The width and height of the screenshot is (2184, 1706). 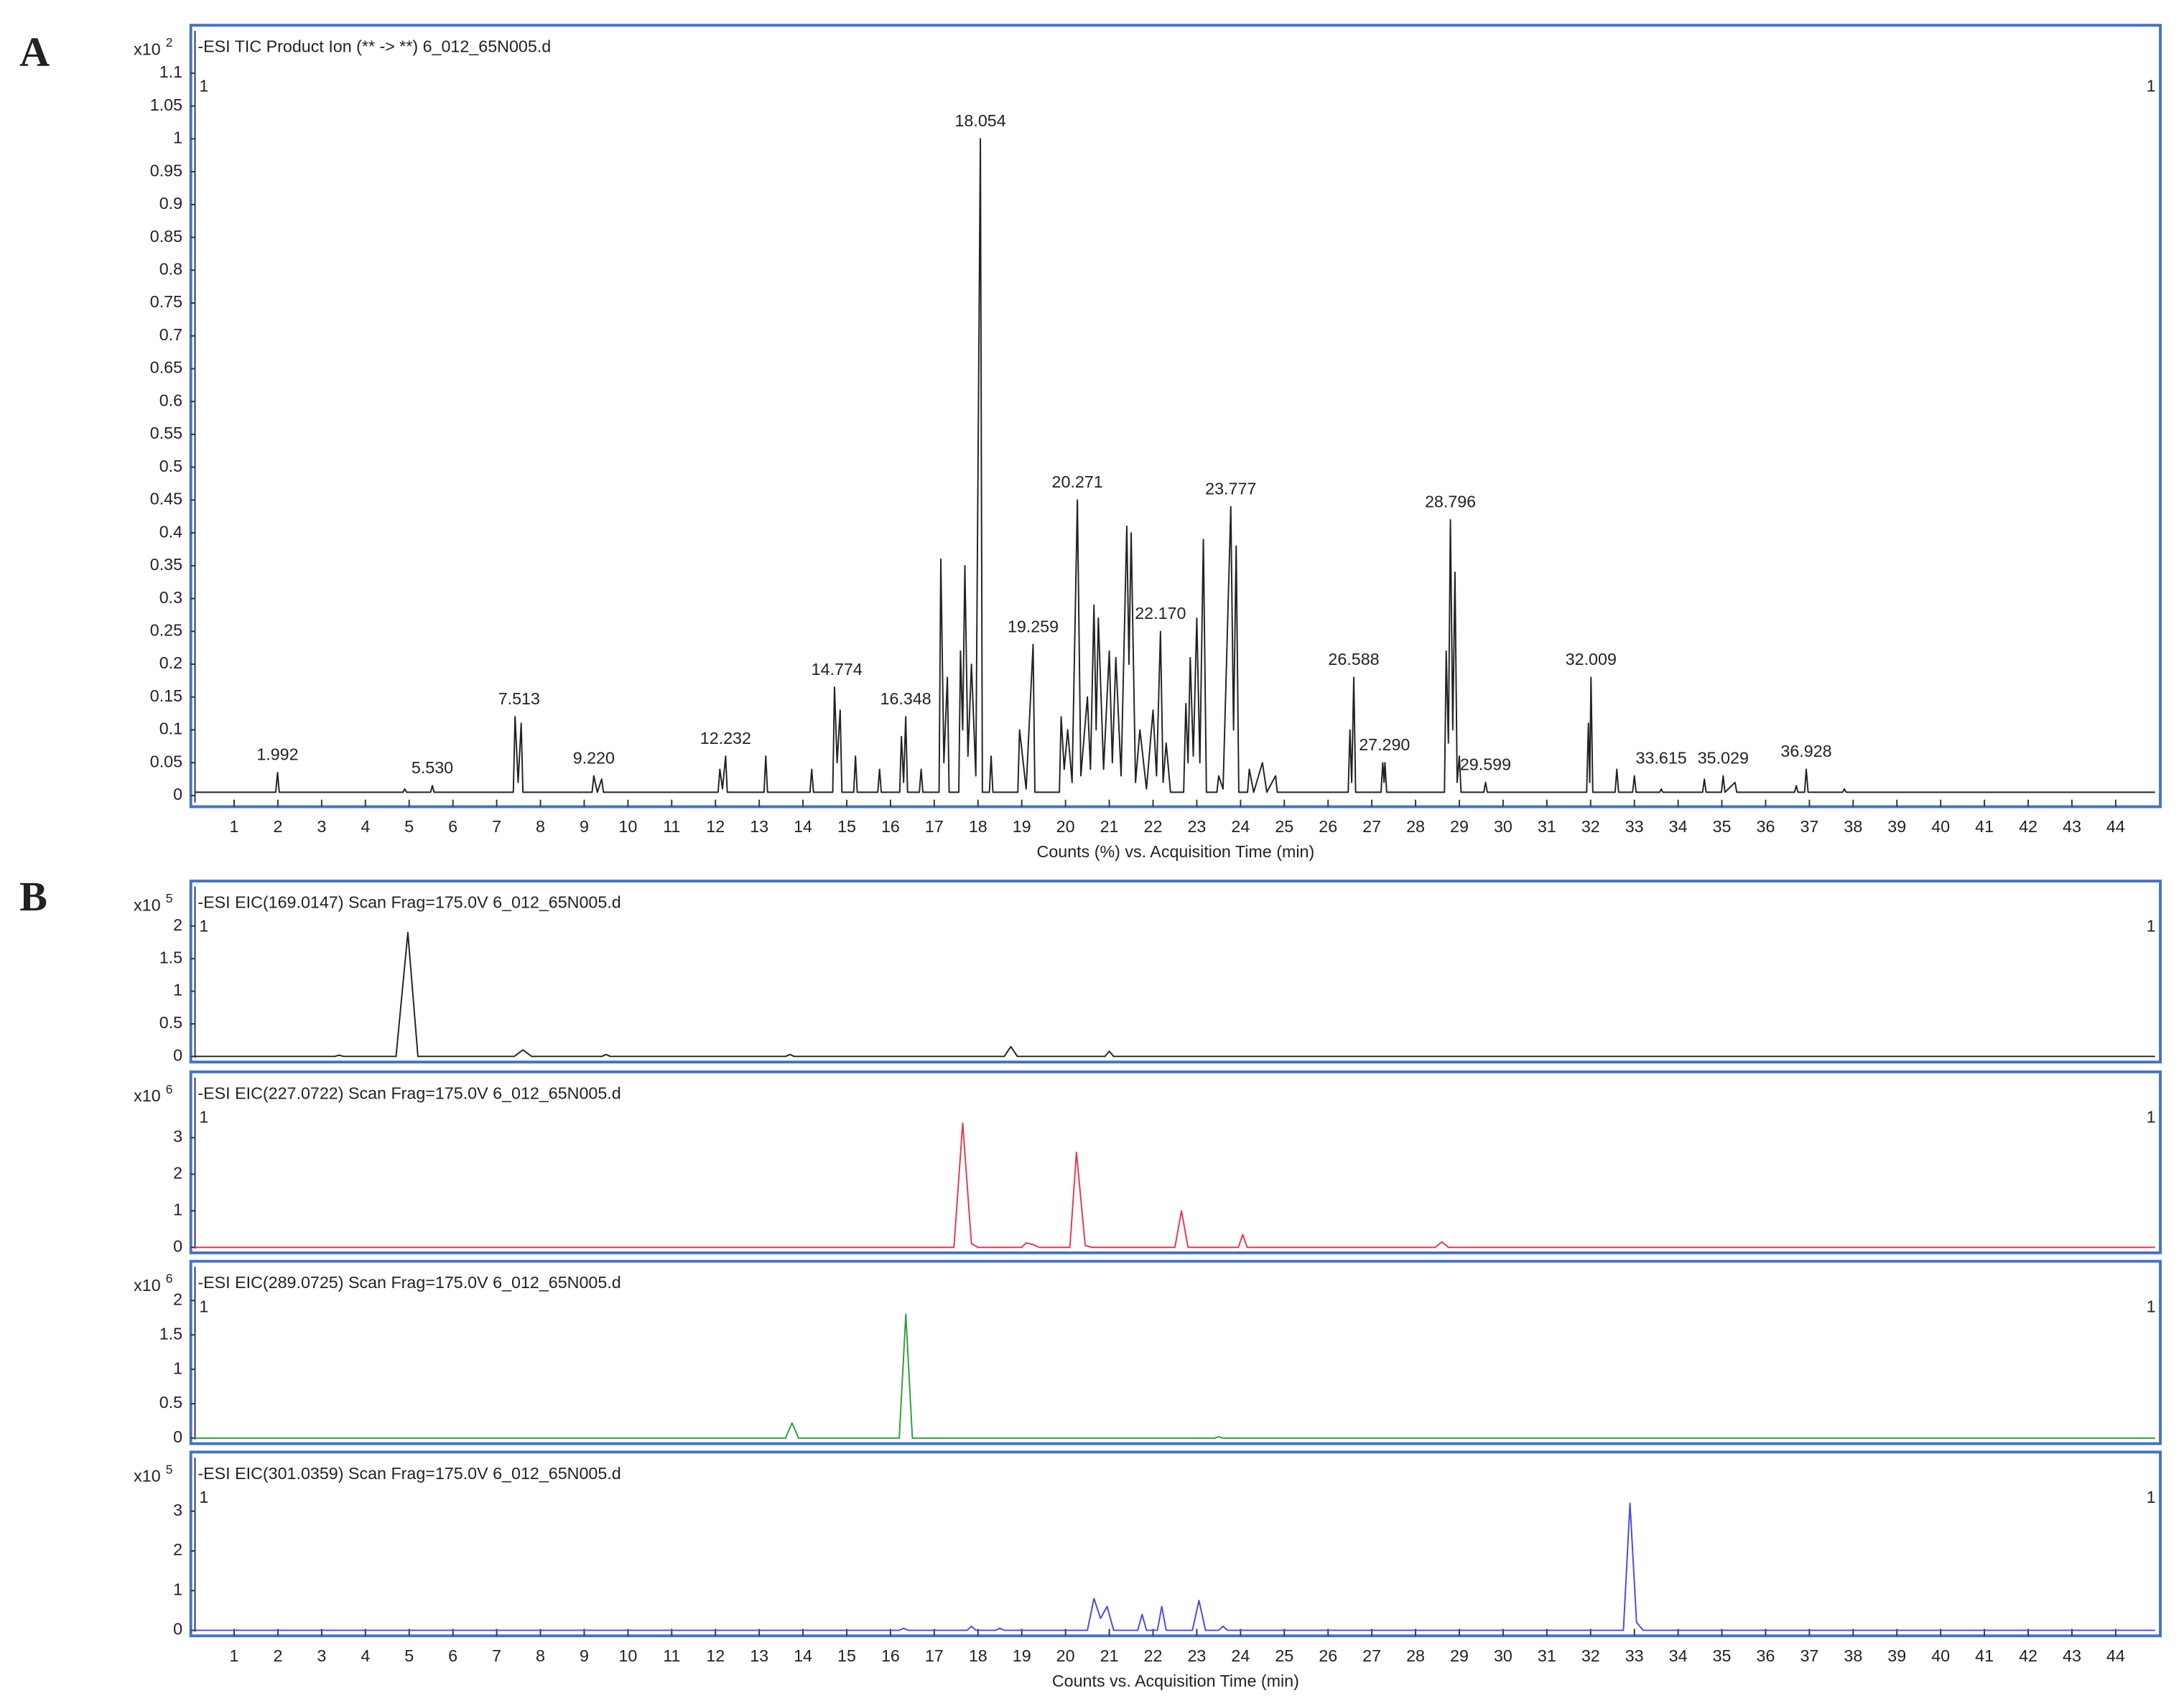 What do you see at coordinates (169, 1089) in the screenshot?
I see `scale-exponent: 6` at bounding box center [169, 1089].